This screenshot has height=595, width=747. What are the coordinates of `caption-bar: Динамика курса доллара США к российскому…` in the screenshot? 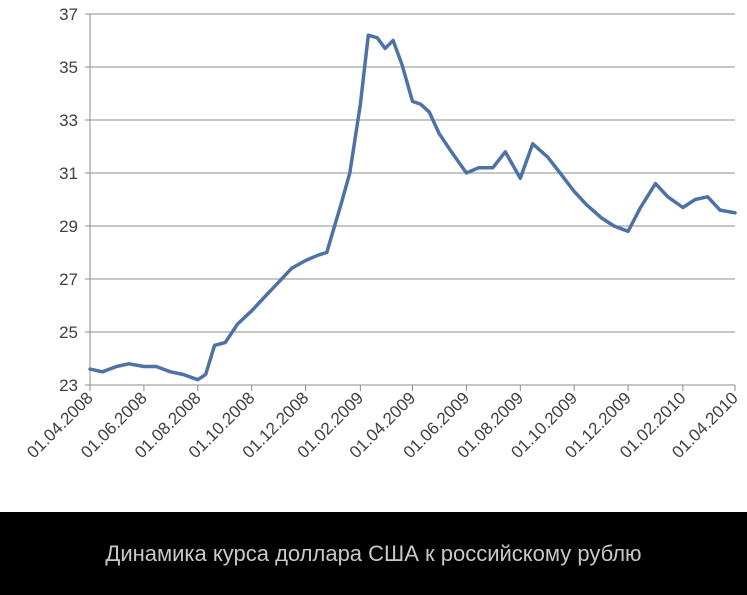 It's located at (373, 553).